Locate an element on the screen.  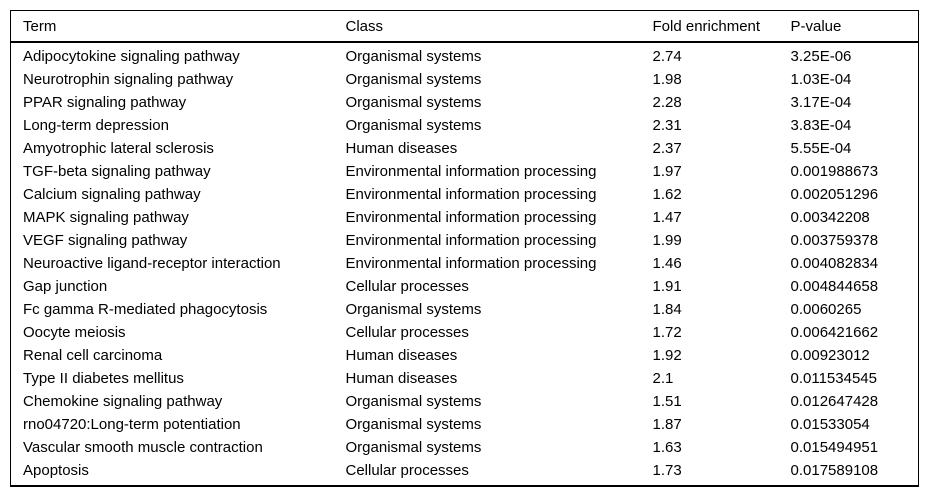
term-cell: Calcium signaling pathway is located at coordinates (112, 194).